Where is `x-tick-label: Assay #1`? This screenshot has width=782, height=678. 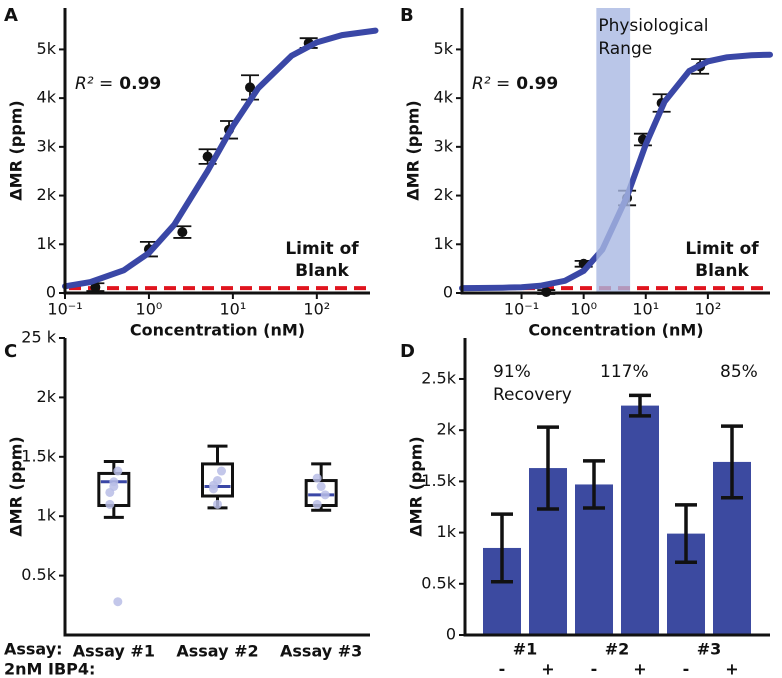 x-tick-label: Assay #1 is located at coordinates (114, 651).